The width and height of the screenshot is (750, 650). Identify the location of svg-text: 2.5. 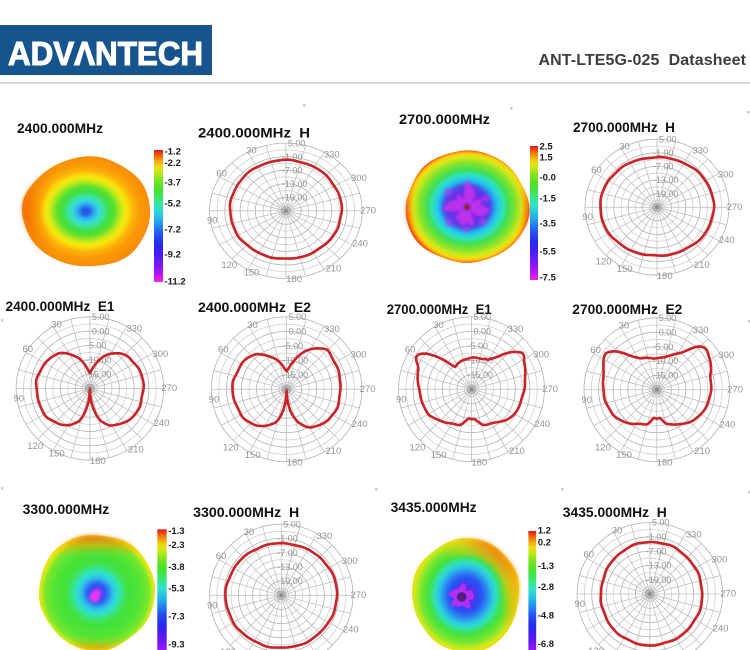
(547, 146).